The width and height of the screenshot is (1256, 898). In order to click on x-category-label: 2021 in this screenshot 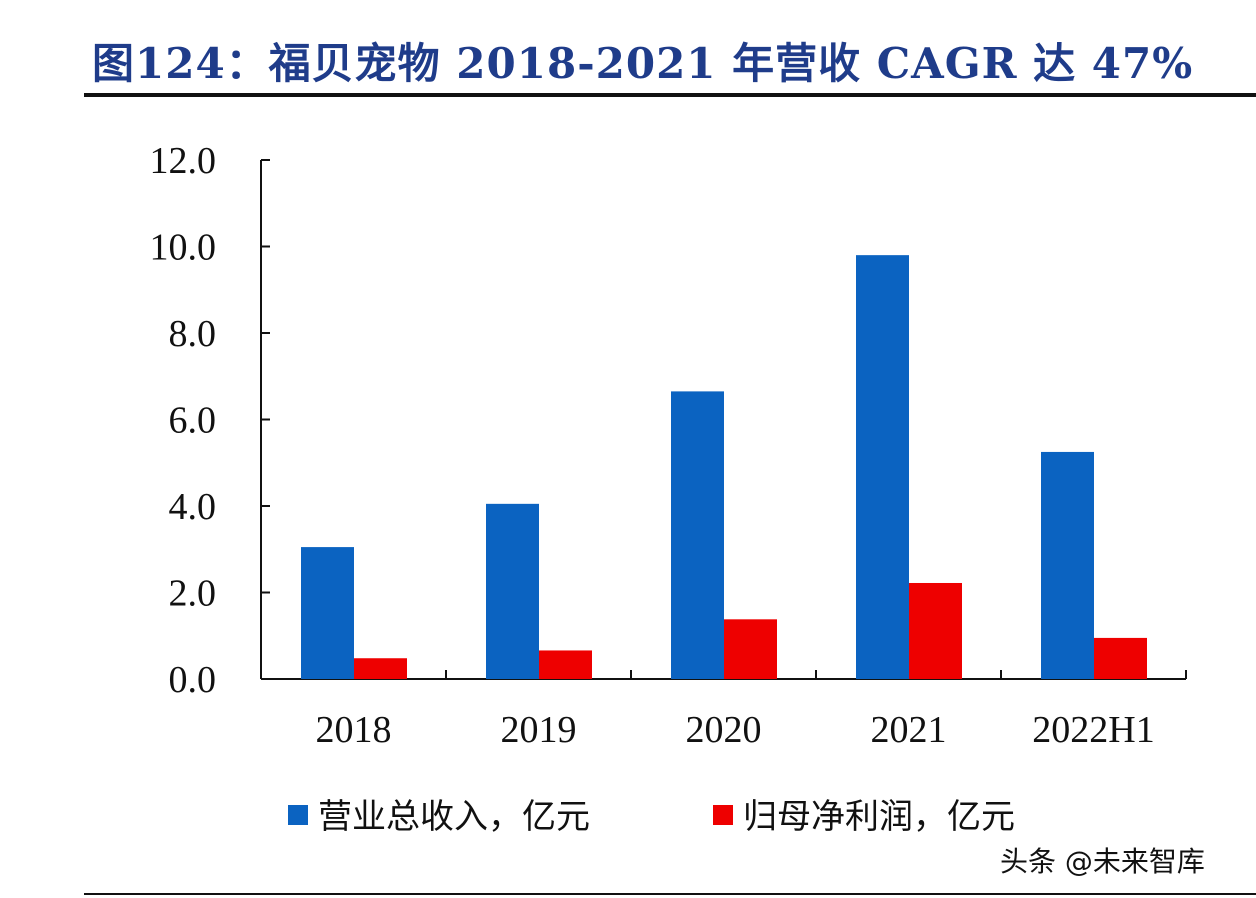, I will do `click(909, 730)`.